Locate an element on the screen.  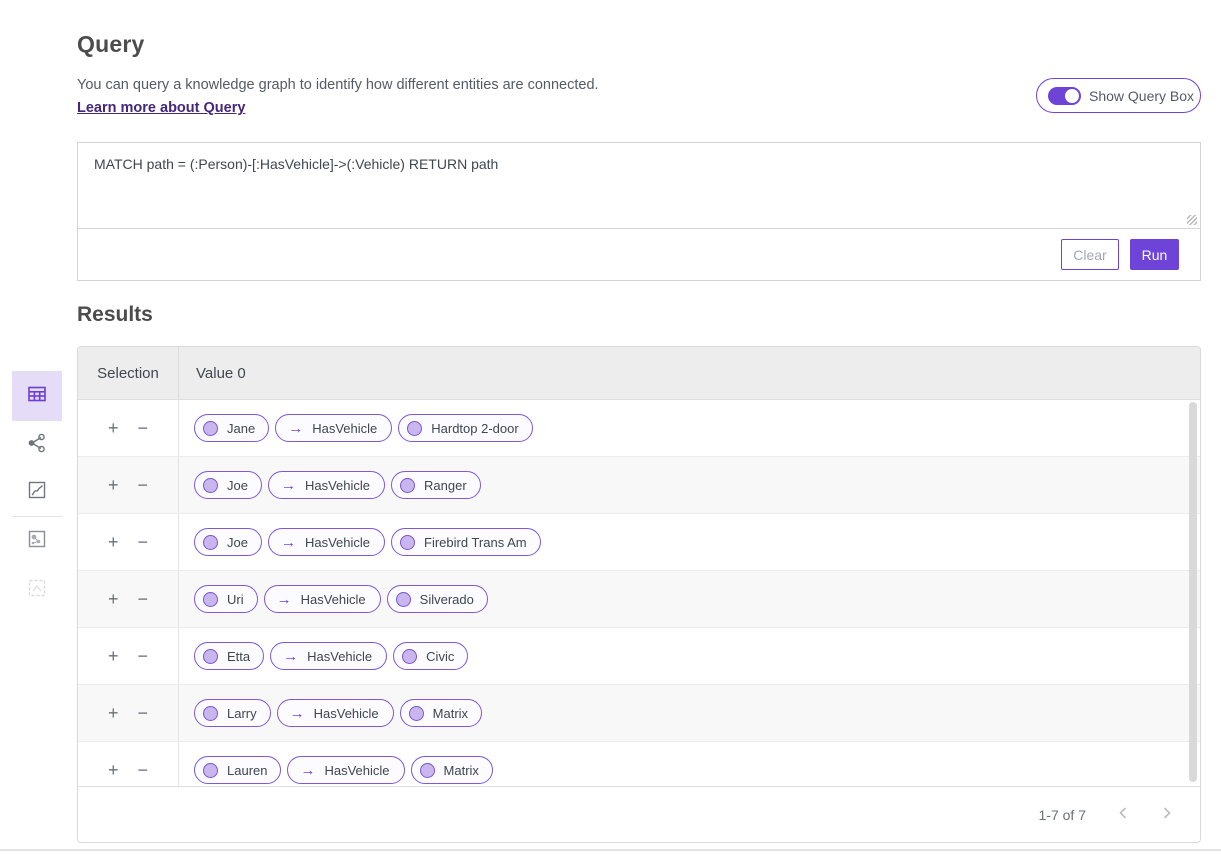
table-view-icon is located at coordinates (37, 396).